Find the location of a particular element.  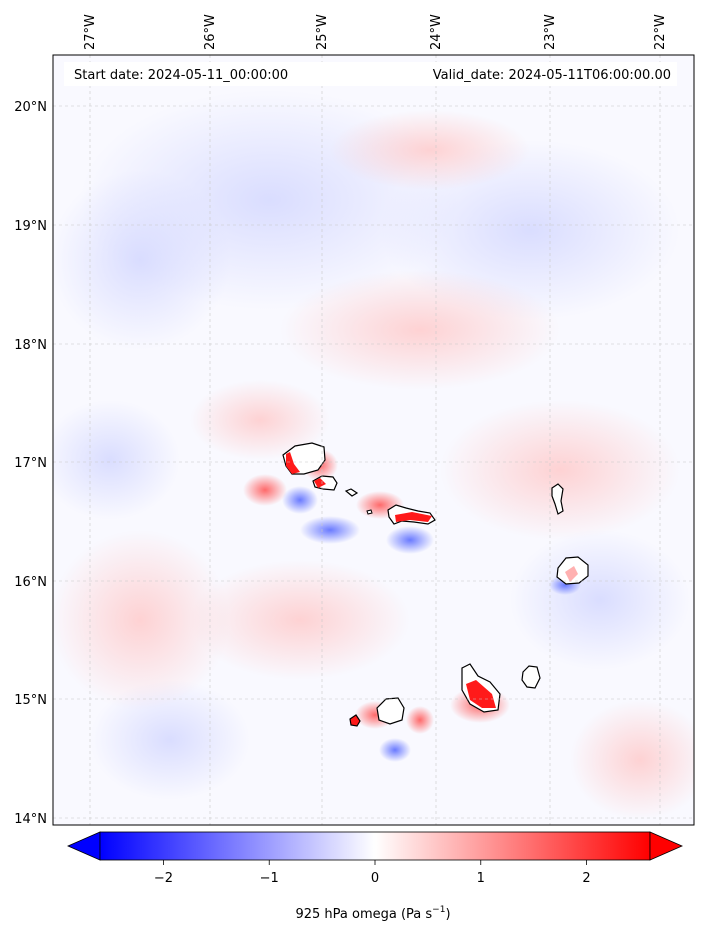

lat-tick-label: 16°N is located at coordinates (30, 582).